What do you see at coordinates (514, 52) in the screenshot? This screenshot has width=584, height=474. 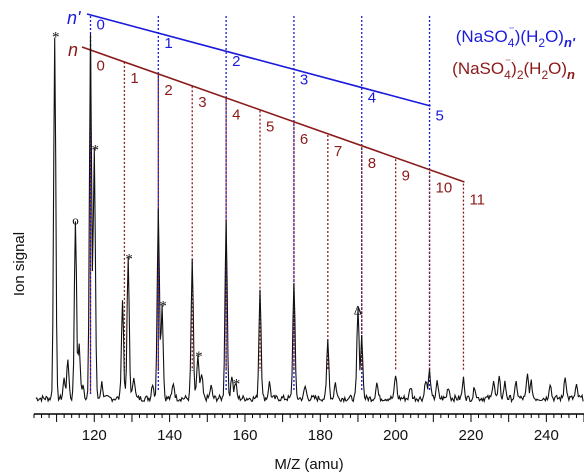 I see `legend: (NaSO4⁻)(H2O)n' (NaSO4⁻)2(H2O)n` at bounding box center [514, 52].